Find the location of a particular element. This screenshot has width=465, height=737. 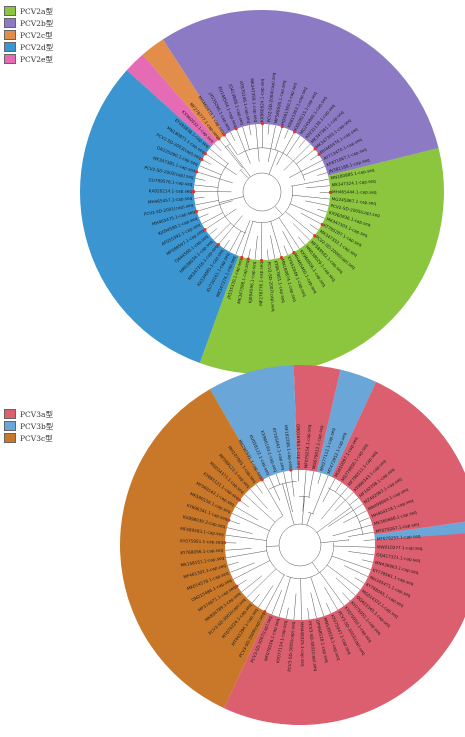

legend-pcv2: PCV2a型 PCV2b型 PCV2c型 PCV2d型 PCV2e型 is located at coordinates (28, 35).